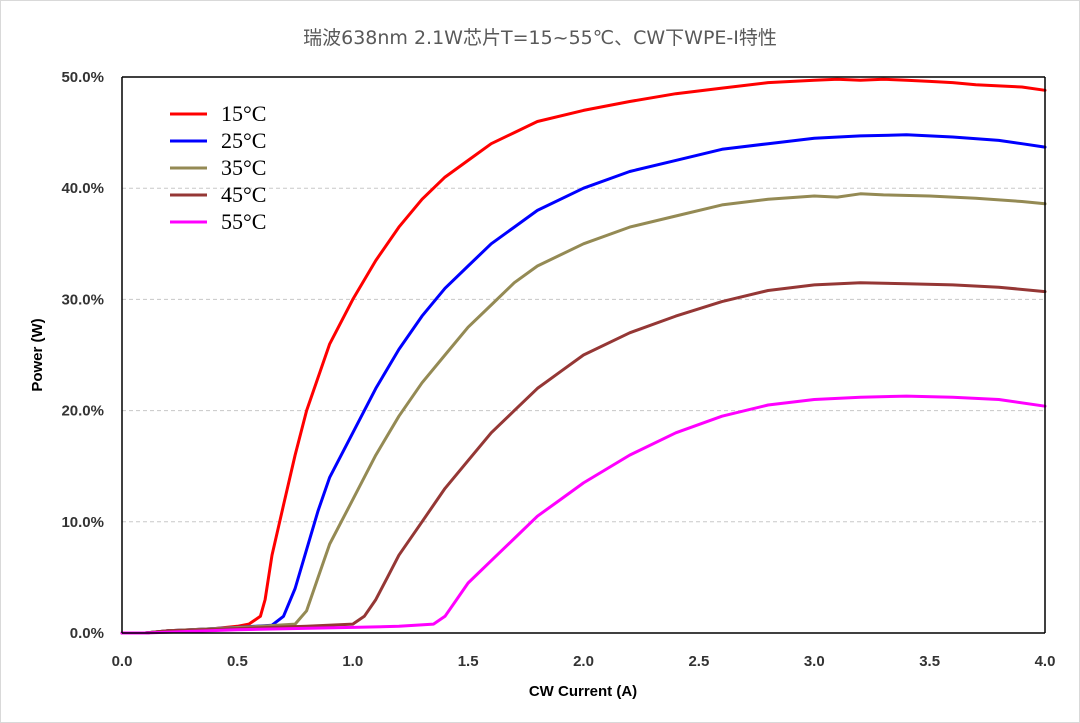 This screenshot has width=1080, height=723. What do you see at coordinates (243, 194) in the screenshot?
I see `legend-label: 45°C` at bounding box center [243, 194].